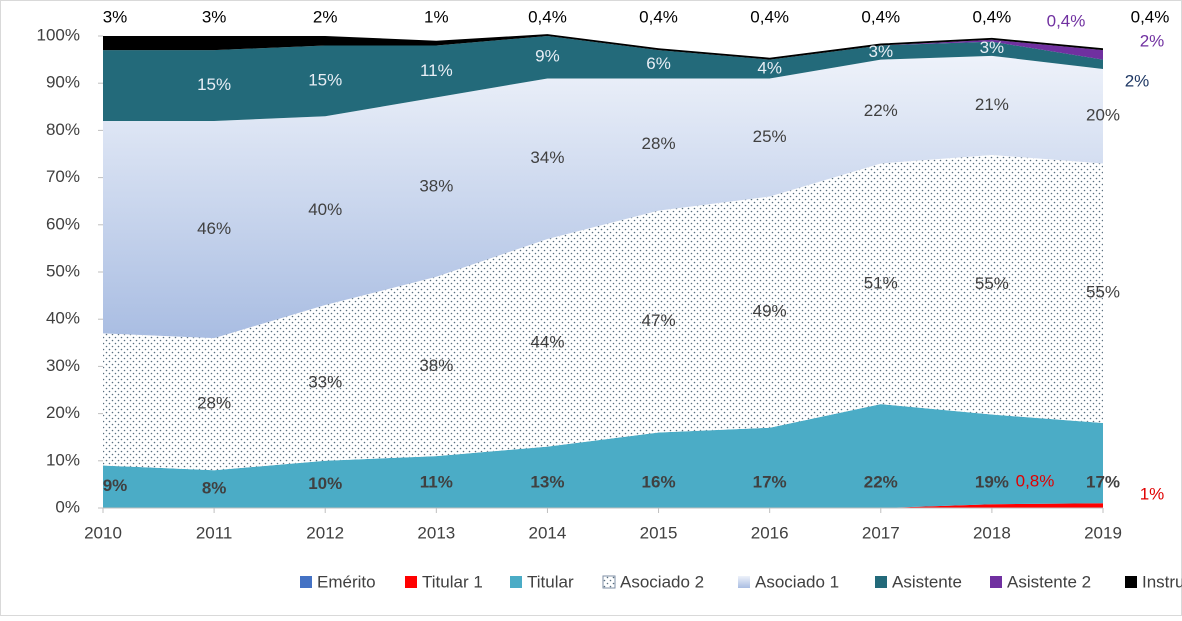 Image resolution: width=1182 pixels, height=621 pixels. What do you see at coordinates (63, 129) in the screenshot?
I see `y-tick-label: 80%` at bounding box center [63, 129].